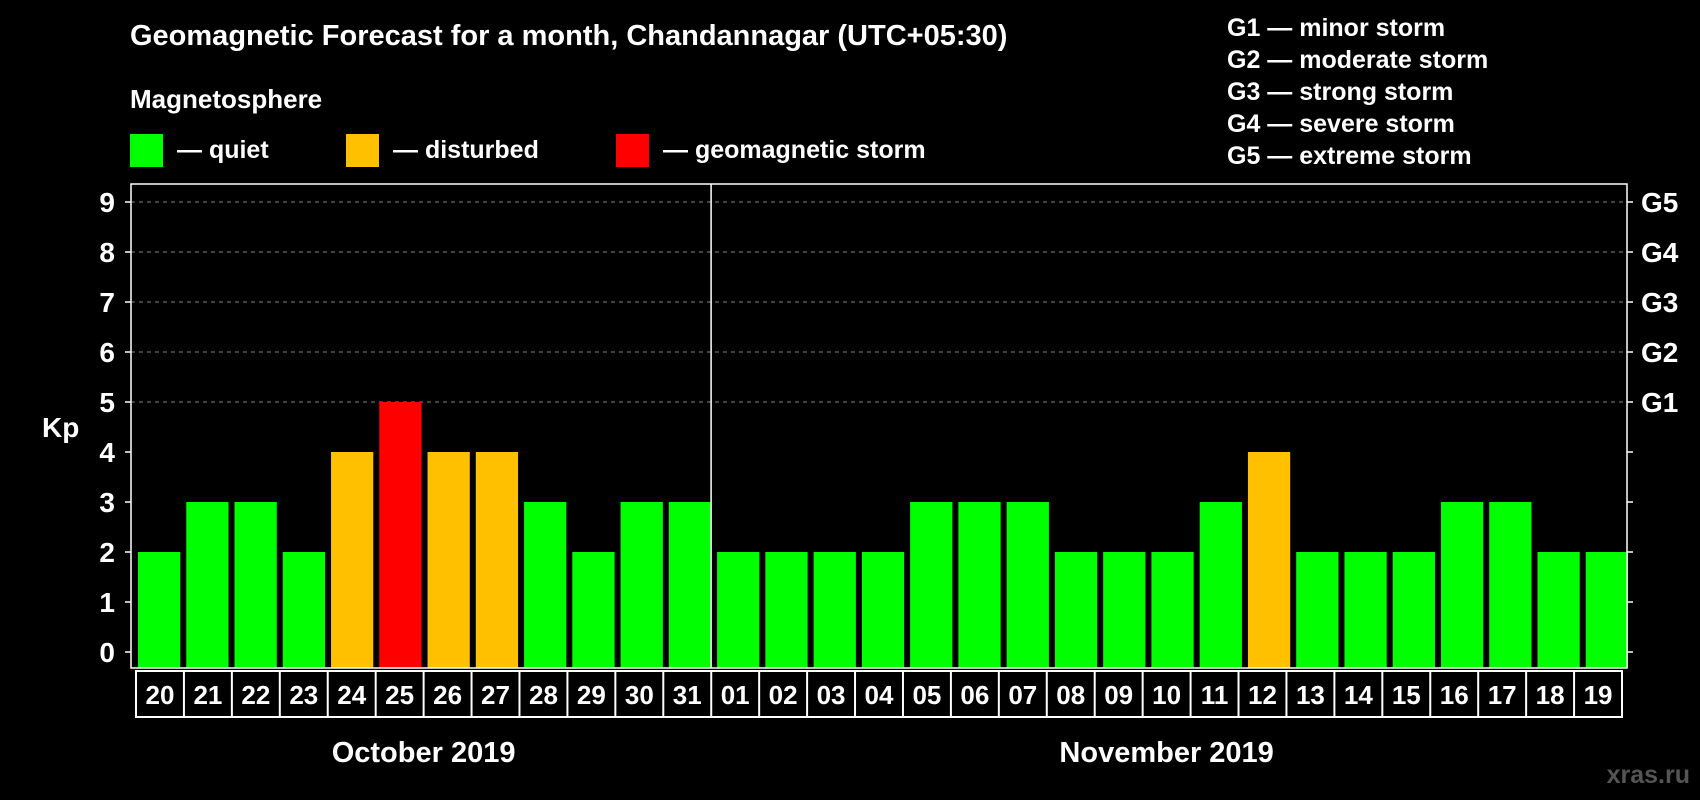 This screenshot has height=800, width=1700. I want to click on storm-level-tick-label: G1, so click(1659, 402).